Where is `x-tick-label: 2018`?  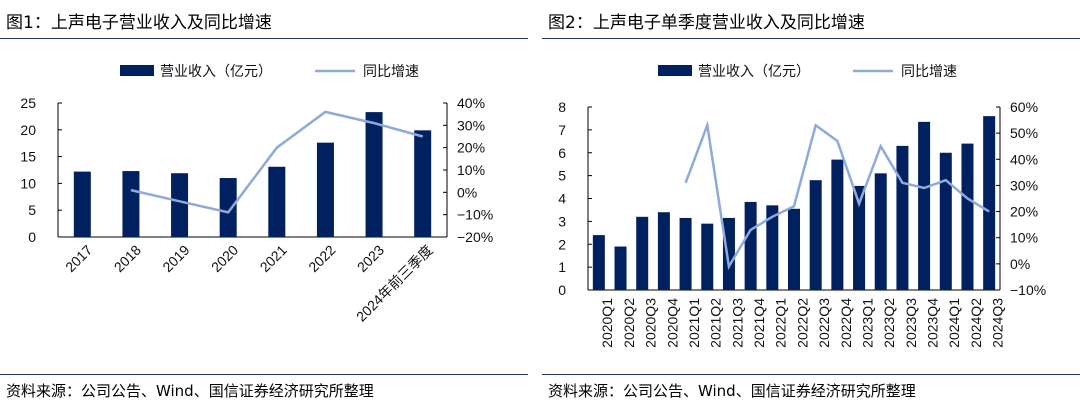
x-tick-label: 2018 is located at coordinates (127, 258).